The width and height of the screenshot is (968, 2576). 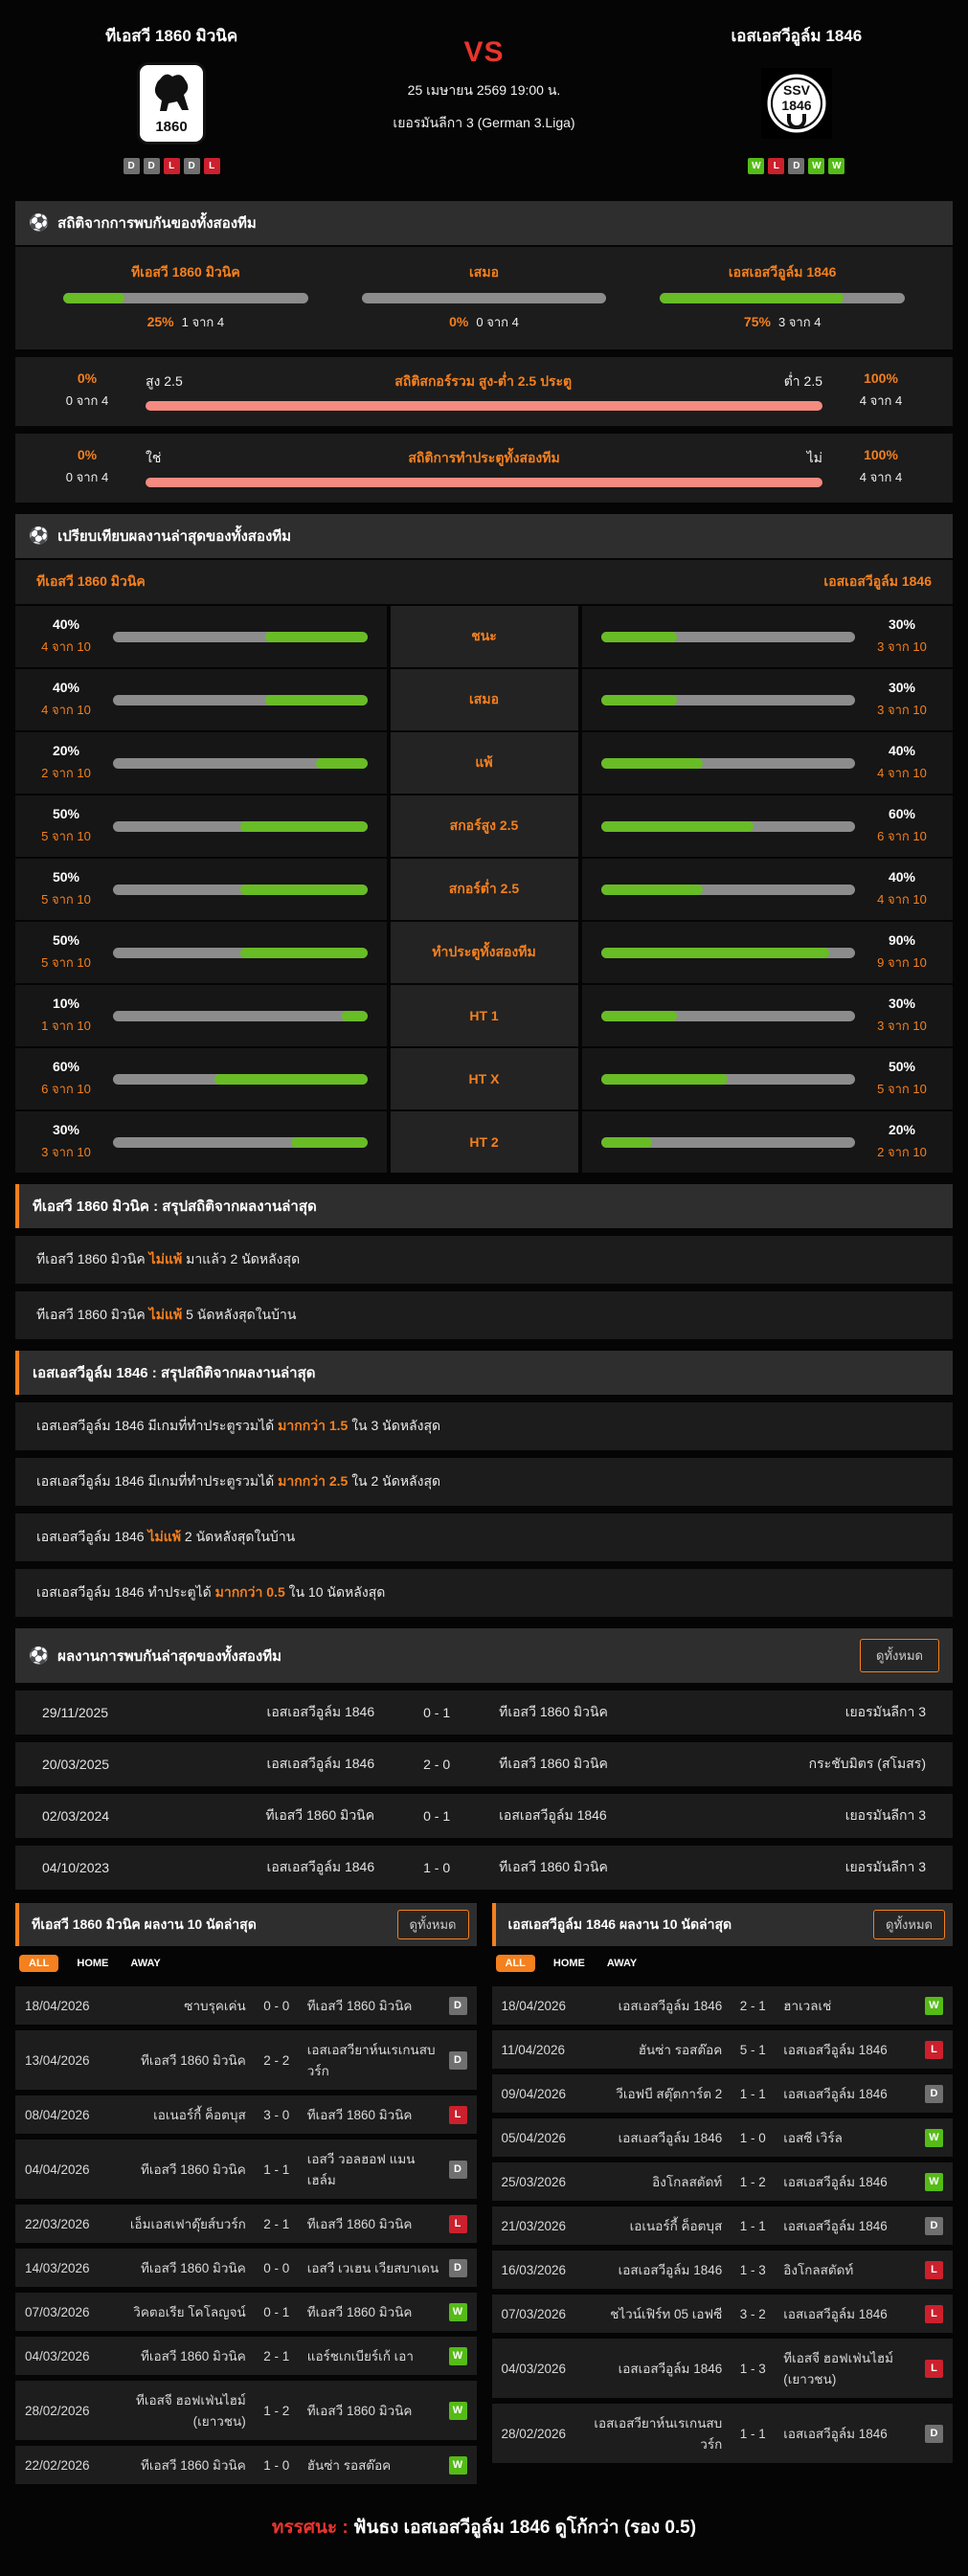 I want to click on h2h-win-pct: 0%, so click(x=459, y=322).